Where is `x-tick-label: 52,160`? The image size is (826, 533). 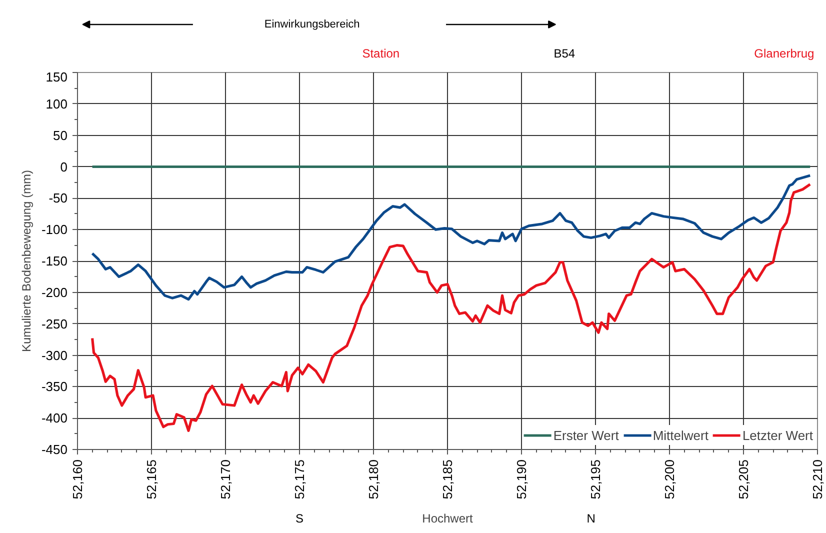
x-tick-label: 52,160 is located at coordinates (77, 479).